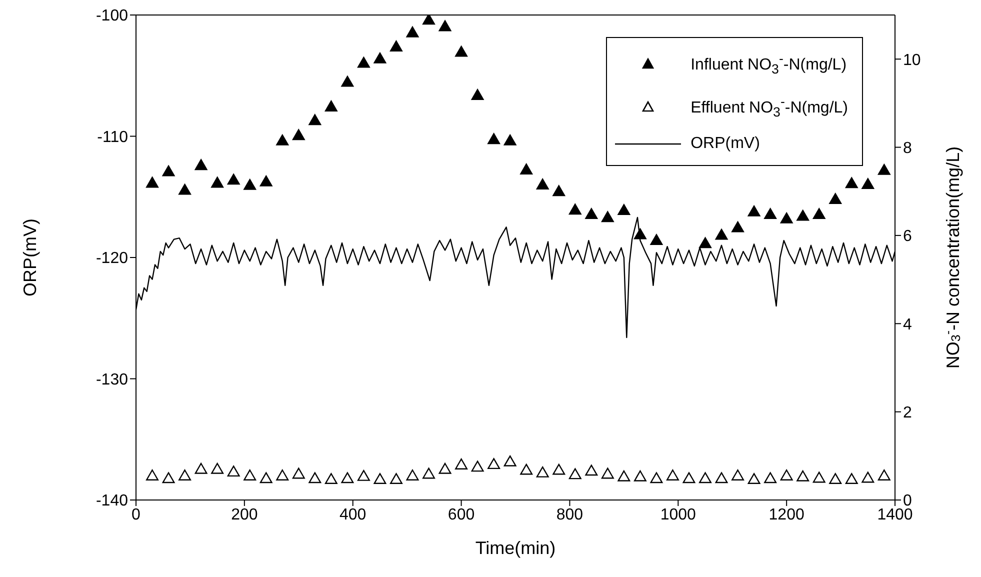  What do you see at coordinates (112, 501) in the screenshot?
I see `y-tick-label: -140` at bounding box center [112, 501].